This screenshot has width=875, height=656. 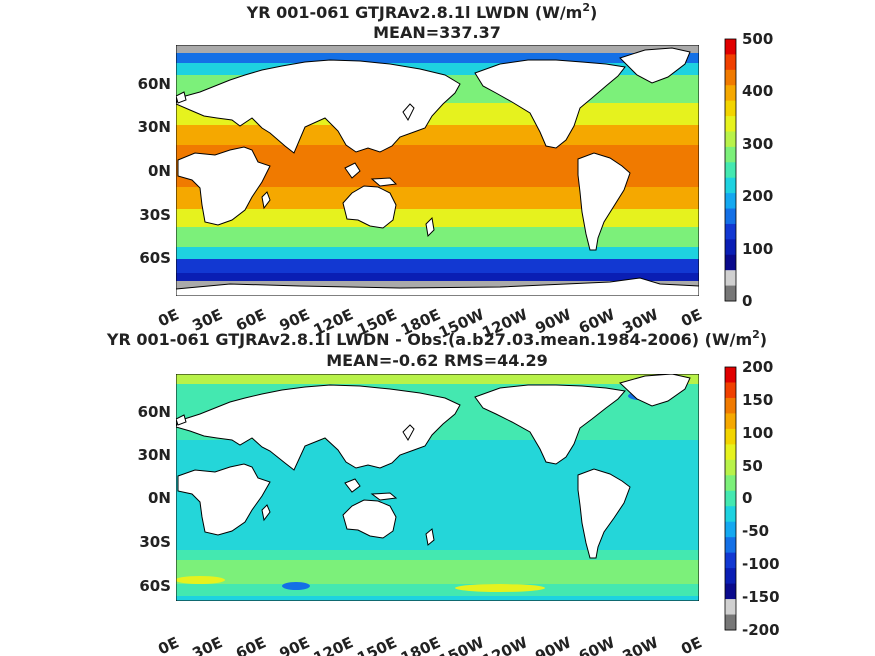 I want to click on colorbar-top, so click(x=730, y=170).